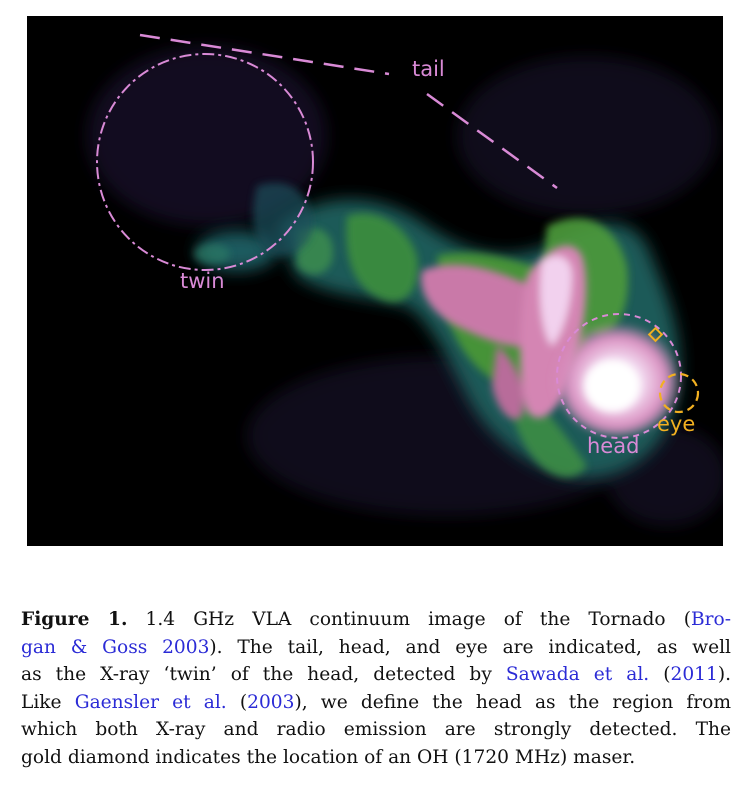 This screenshot has height=789, width=750. Describe the element at coordinates (679, 393) in the screenshot. I see `eye-circle` at that location.